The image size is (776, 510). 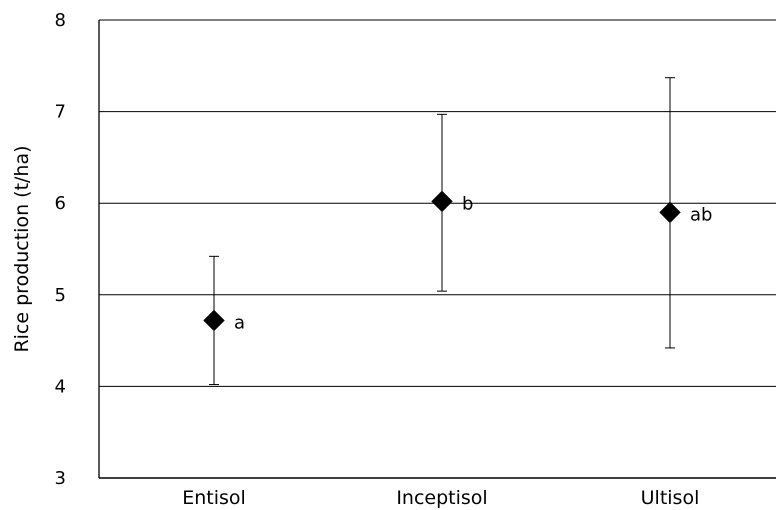 I want to click on x-category-label: Ultisol, so click(x=670, y=498).